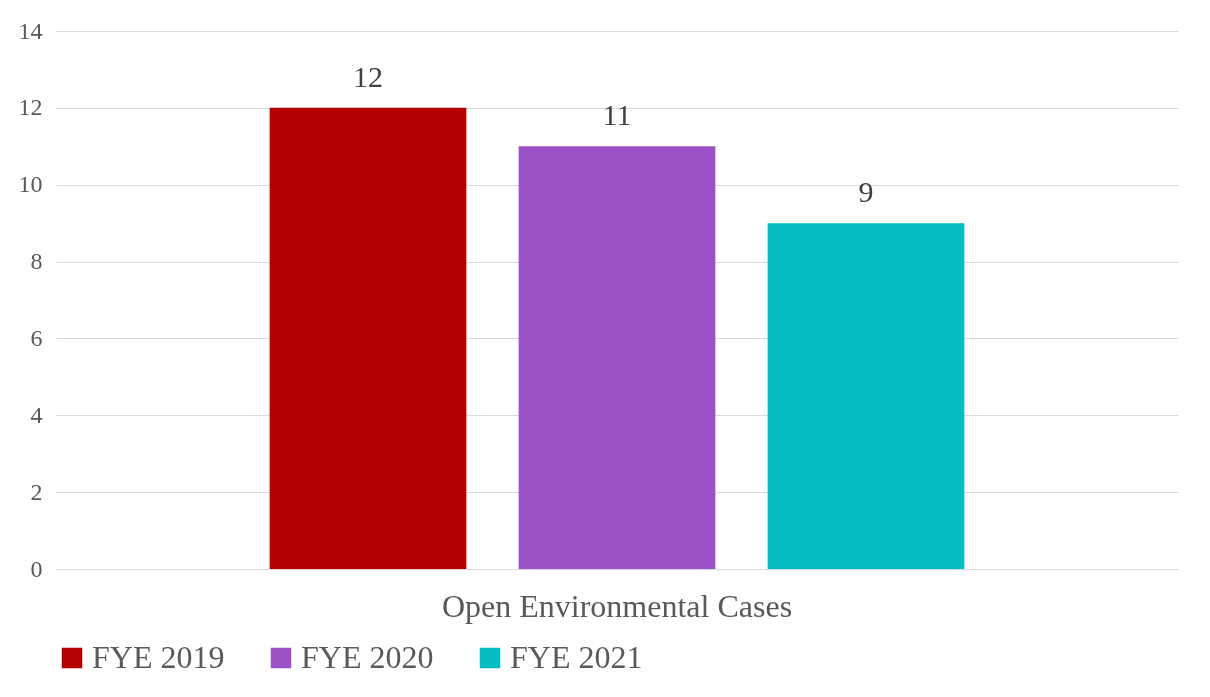 The image size is (1210, 697). What do you see at coordinates (367, 657) in the screenshot?
I see `legend-label: FYE 2020` at bounding box center [367, 657].